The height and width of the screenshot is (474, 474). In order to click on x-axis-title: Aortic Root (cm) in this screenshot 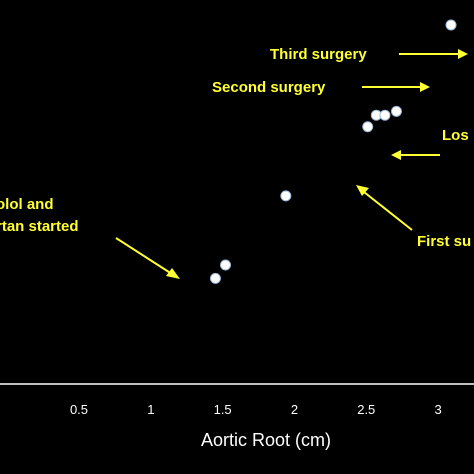, I will do `click(266, 440)`.